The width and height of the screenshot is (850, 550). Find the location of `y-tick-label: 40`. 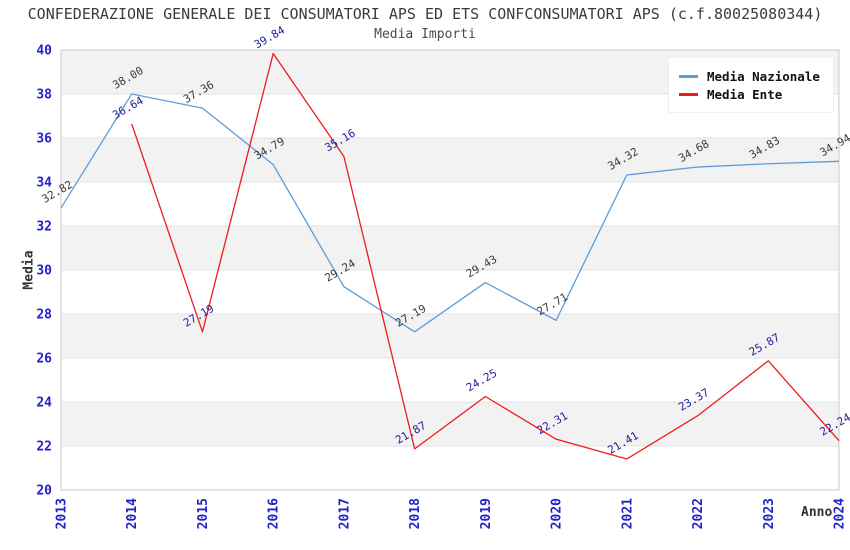

y-tick-label: 40 is located at coordinates (44, 51).